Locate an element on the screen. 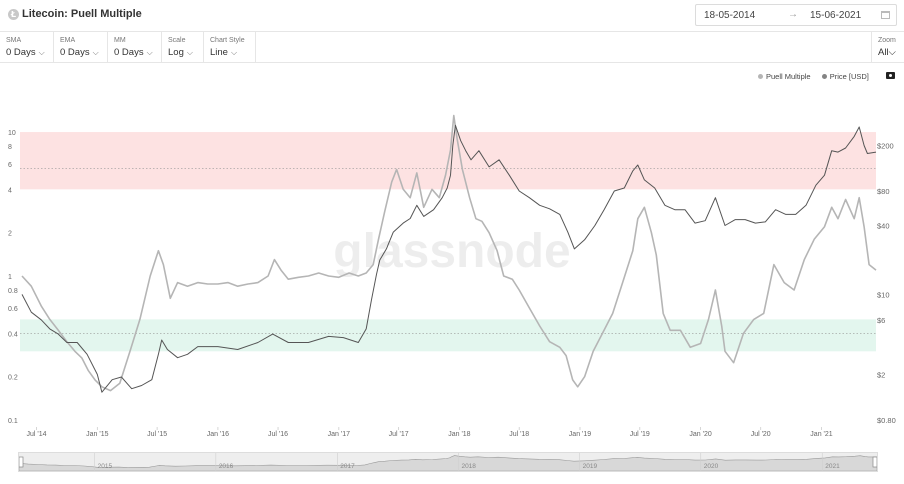 The width and height of the screenshot is (904, 484). band-low is located at coordinates (448, 335).